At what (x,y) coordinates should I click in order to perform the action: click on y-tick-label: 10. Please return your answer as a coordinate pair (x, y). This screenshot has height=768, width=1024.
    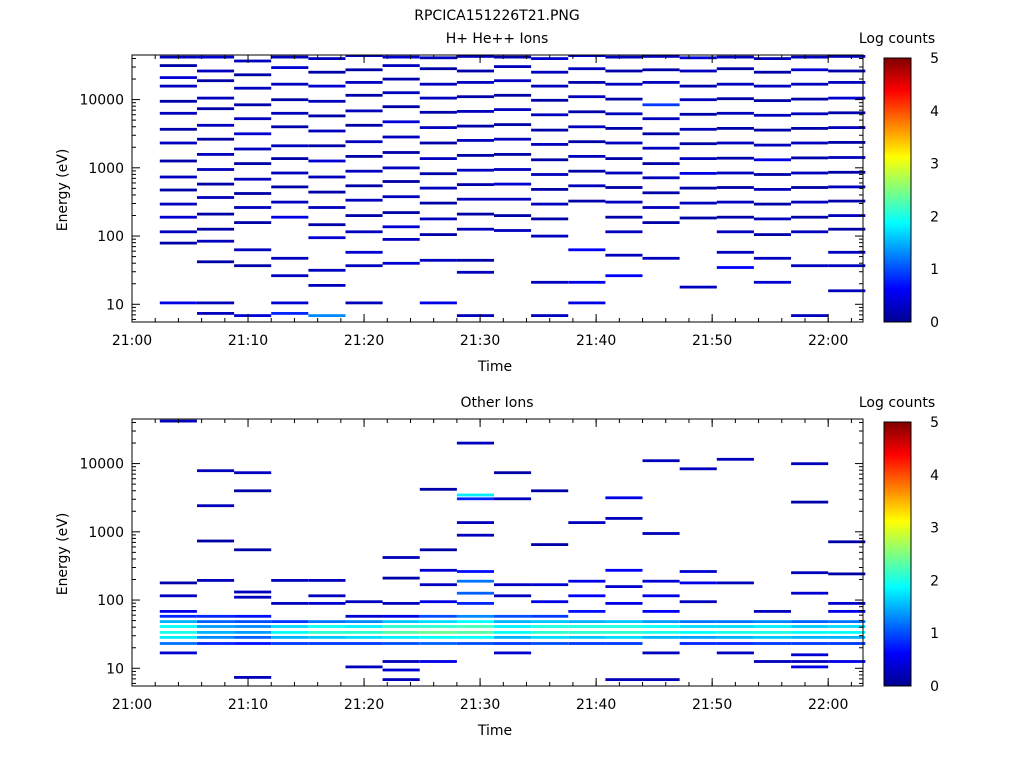
    Looking at the image, I should click on (115, 669).